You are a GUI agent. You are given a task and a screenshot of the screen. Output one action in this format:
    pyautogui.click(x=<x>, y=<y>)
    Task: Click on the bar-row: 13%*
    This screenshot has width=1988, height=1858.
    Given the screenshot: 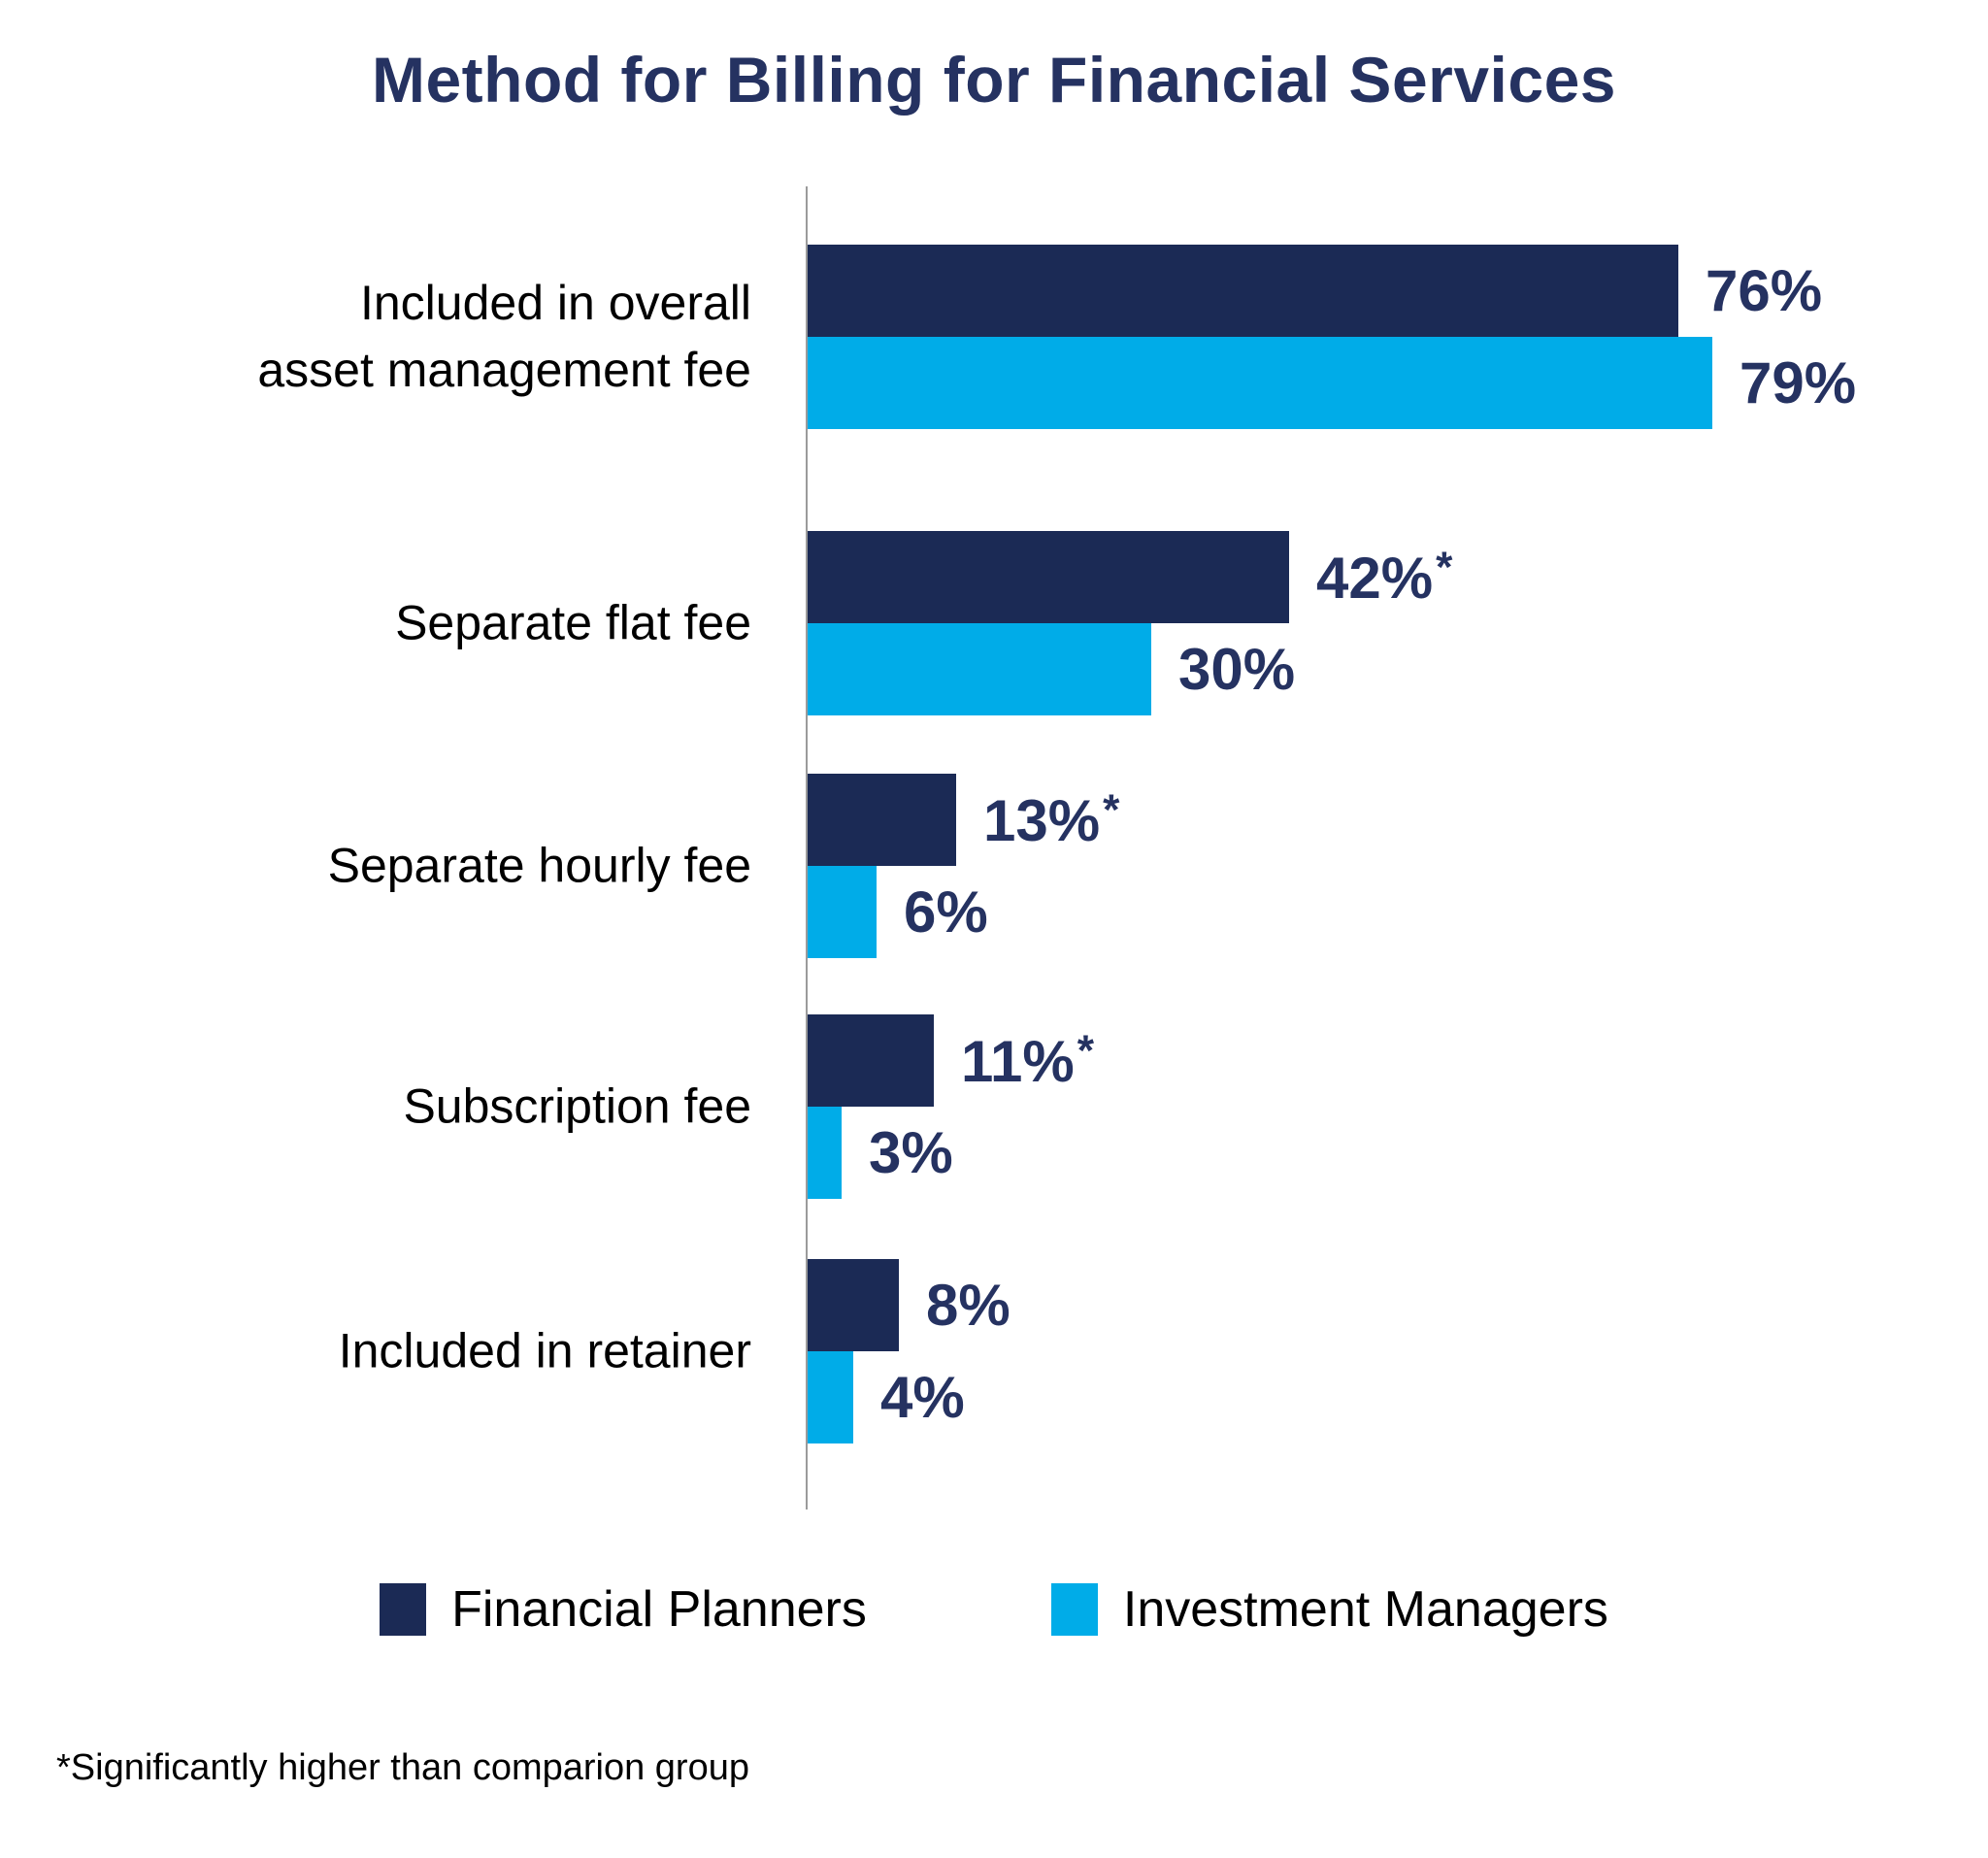 What is the action you would take?
    pyautogui.click(x=1379, y=820)
    